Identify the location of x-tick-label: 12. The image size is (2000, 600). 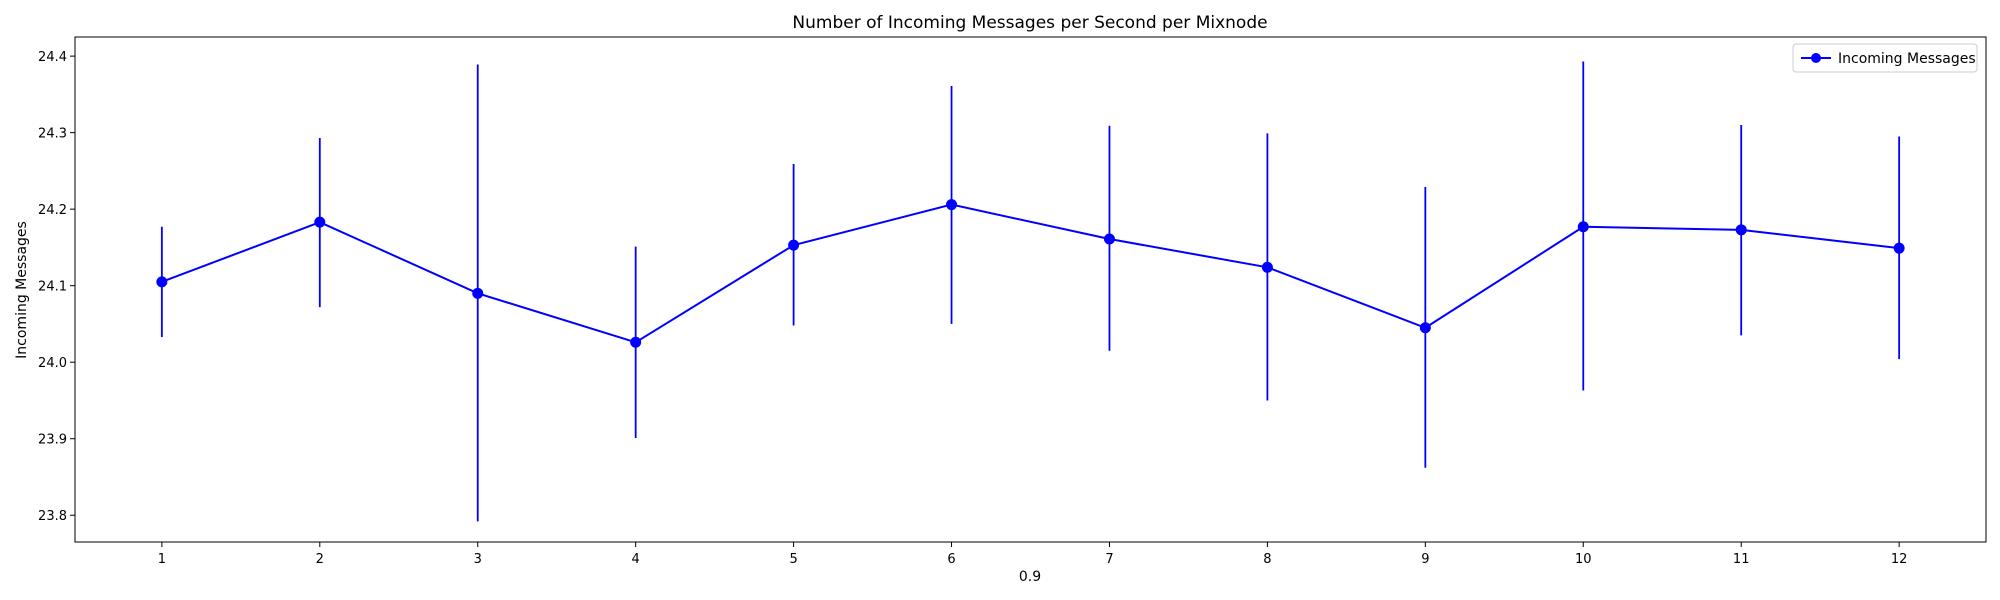
(1899, 559).